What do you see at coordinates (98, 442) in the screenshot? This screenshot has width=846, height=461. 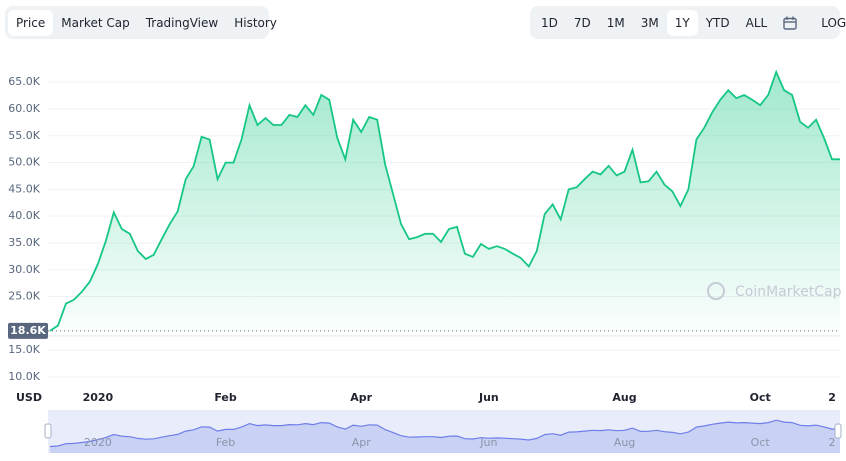 I see `navigator-label: 2020` at bounding box center [98, 442].